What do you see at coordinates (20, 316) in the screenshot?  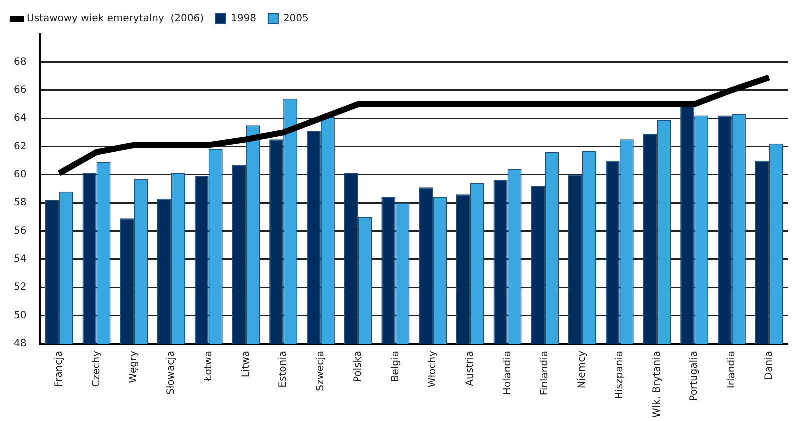 I see `y-tick-label: 50` at bounding box center [20, 316].